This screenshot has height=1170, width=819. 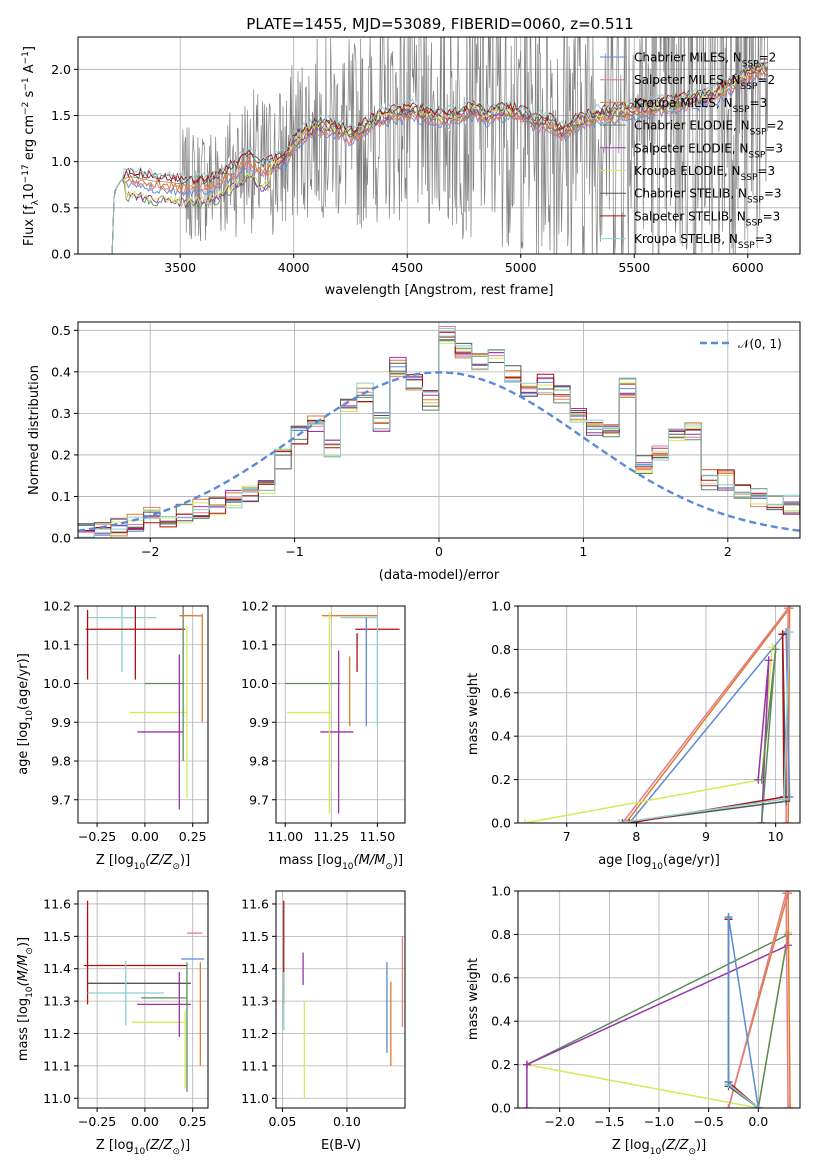 What do you see at coordinates (255, 936) in the screenshot?
I see `mass-ebv-ytick-label: 11.5` at bounding box center [255, 936].